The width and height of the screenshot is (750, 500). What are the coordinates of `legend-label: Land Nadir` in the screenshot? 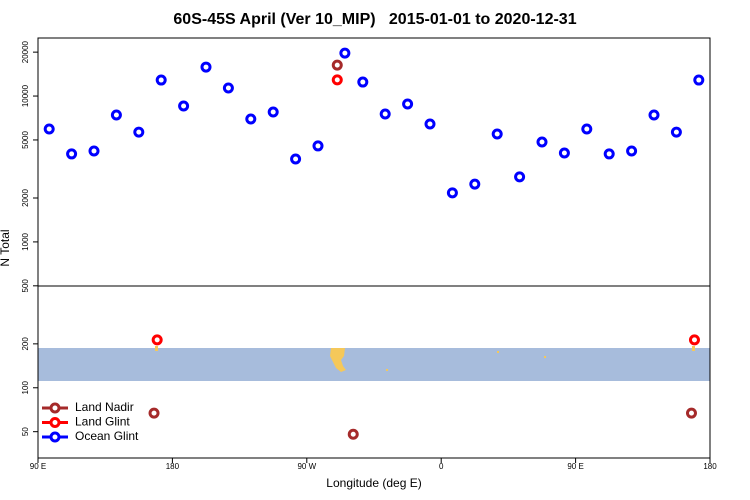 It's located at (104, 407).